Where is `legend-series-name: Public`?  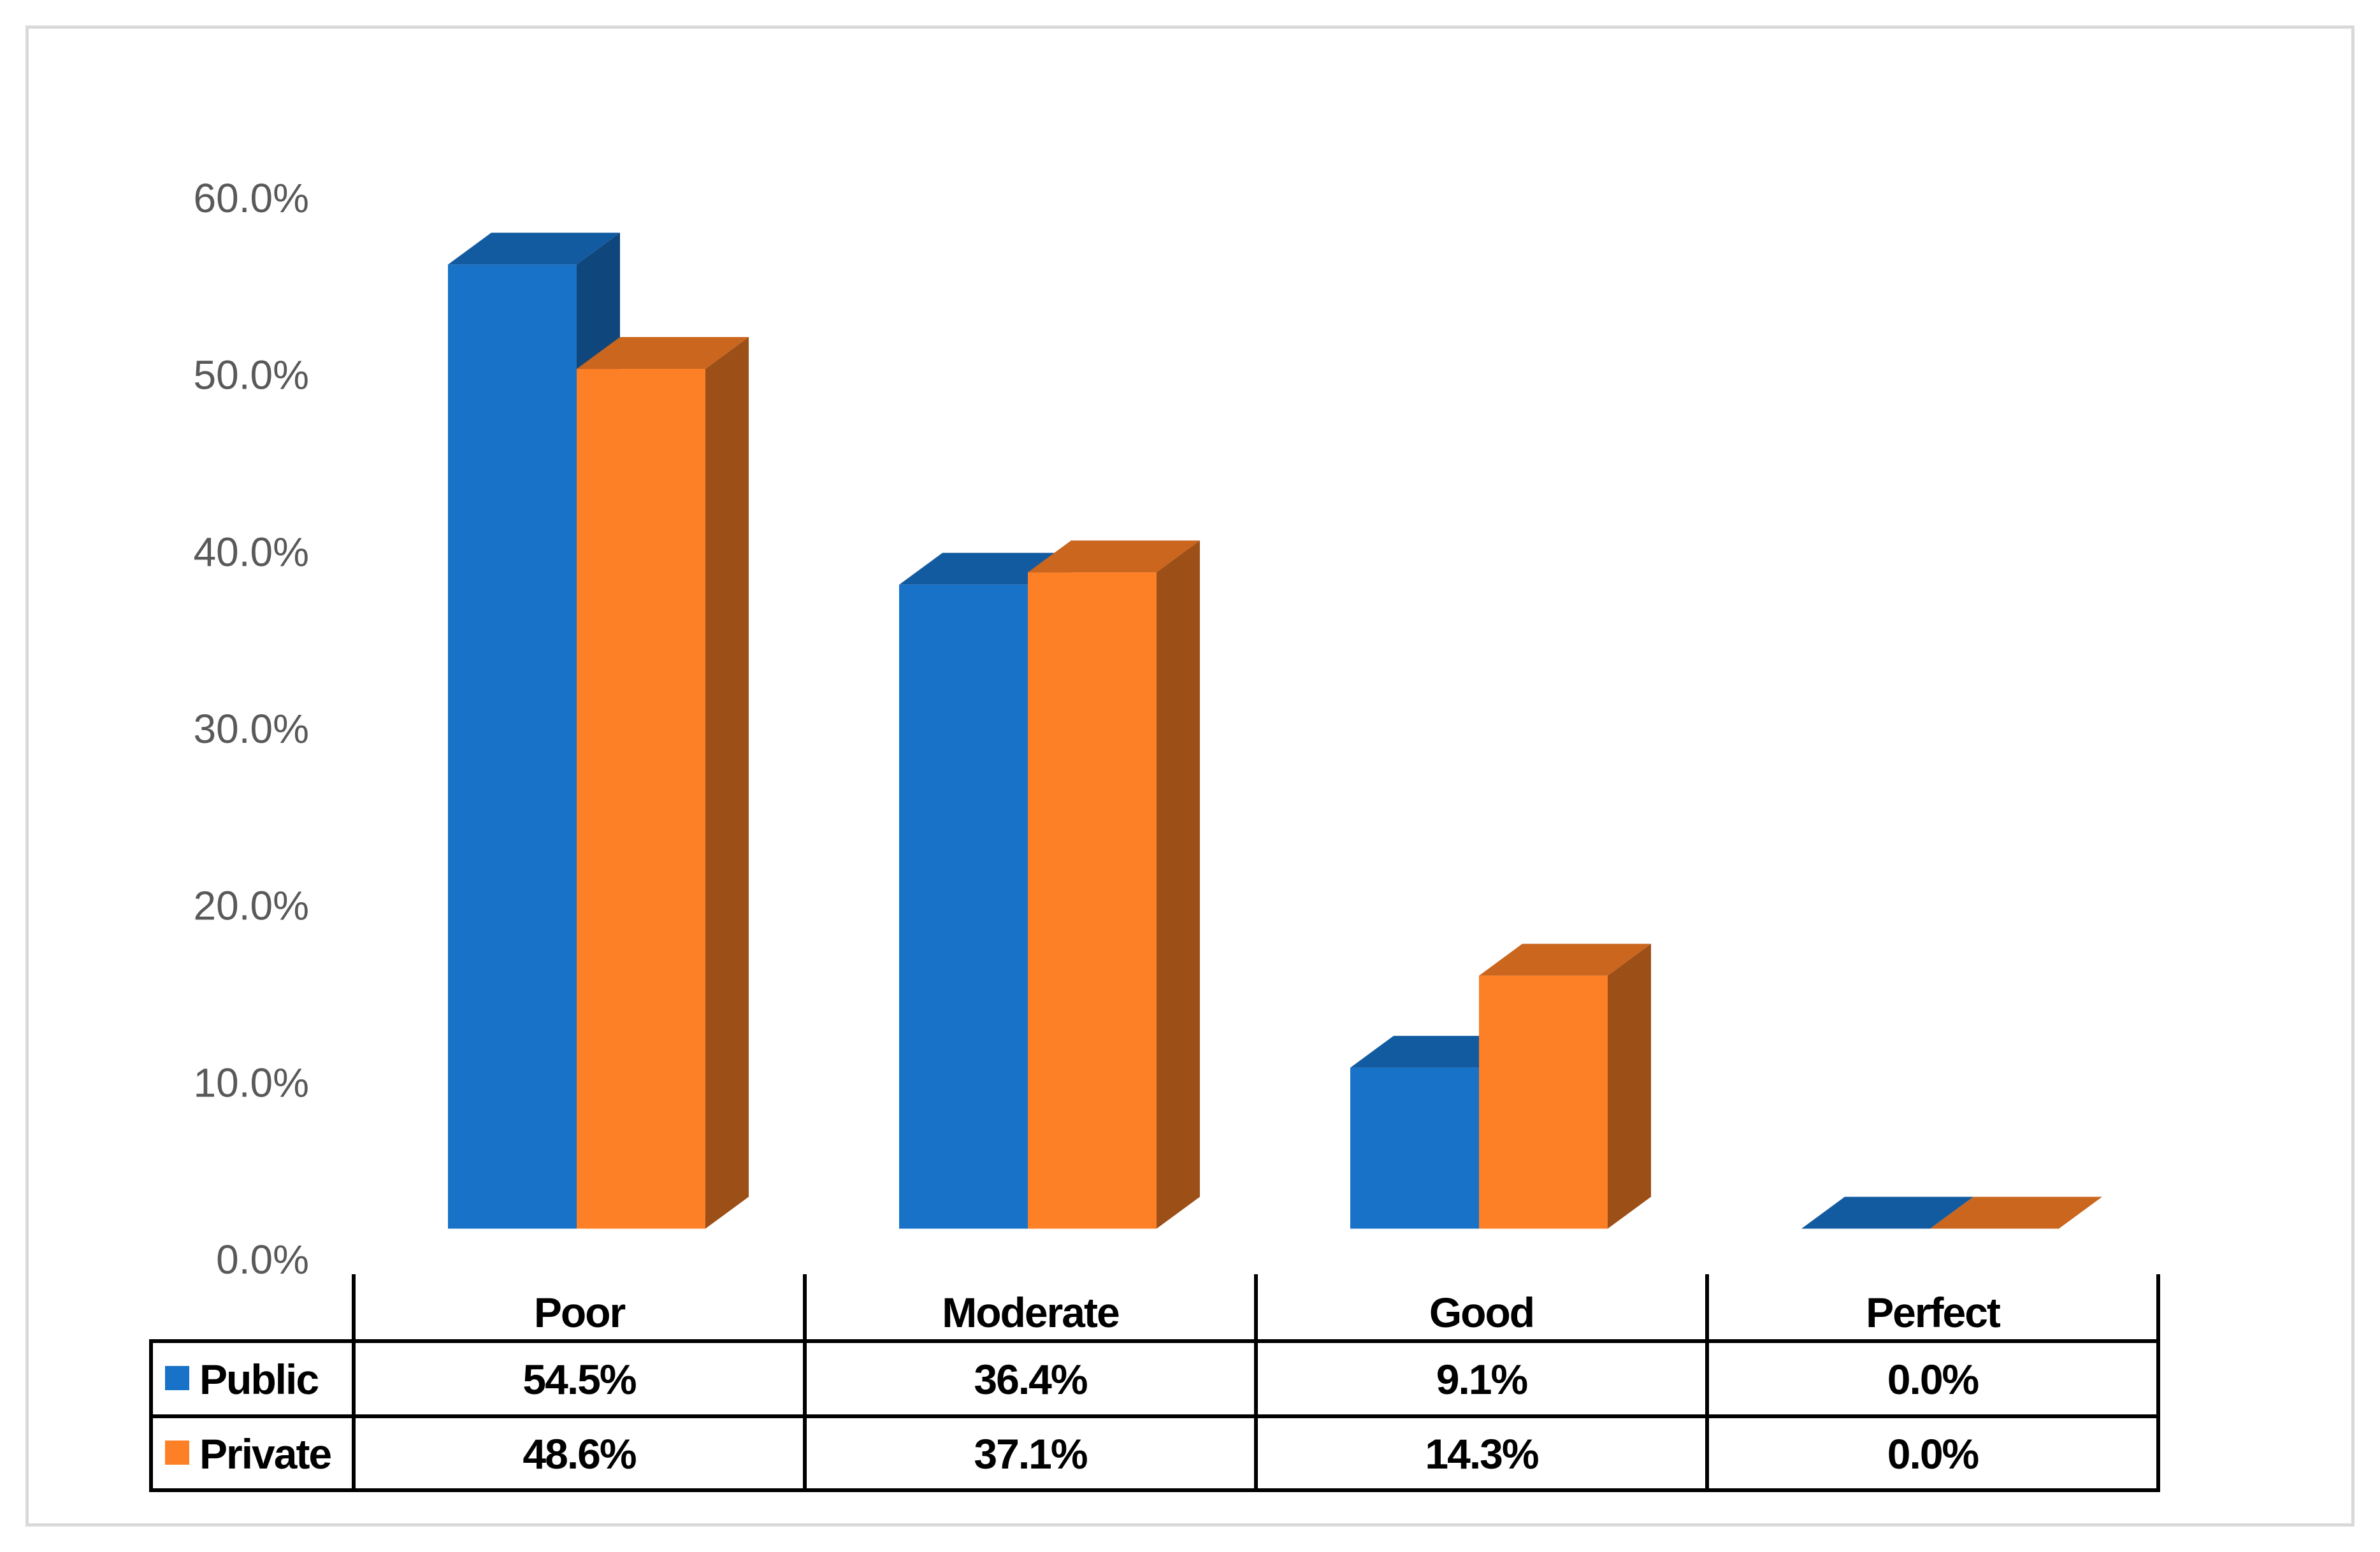 legend-series-name: Public is located at coordinates (258, 1379).